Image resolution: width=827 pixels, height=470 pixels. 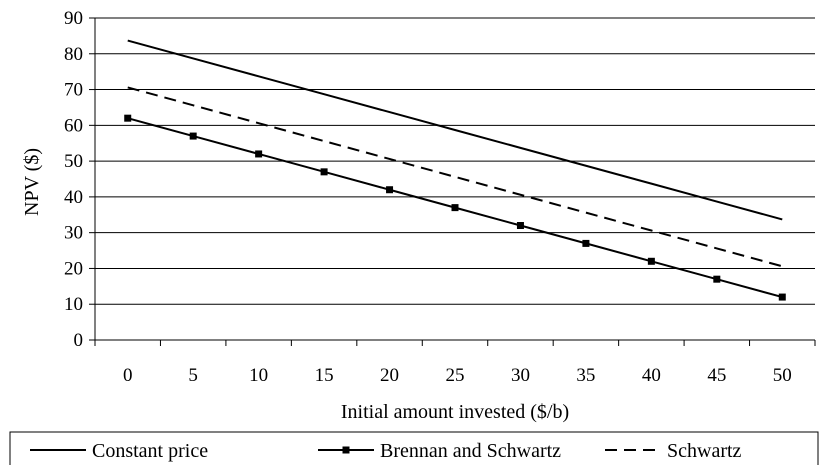 I want to click on x-tick-label: 20, so click(x=389, y=375).